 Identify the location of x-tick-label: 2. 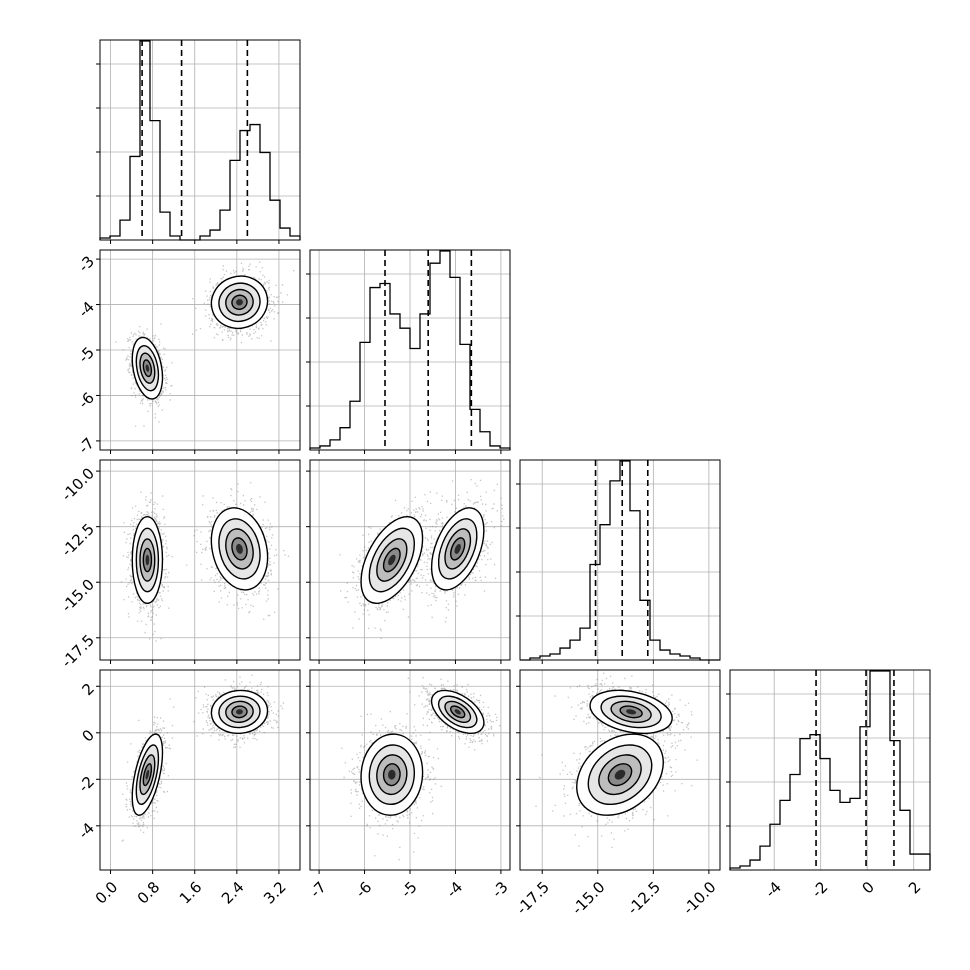
(914, 887).